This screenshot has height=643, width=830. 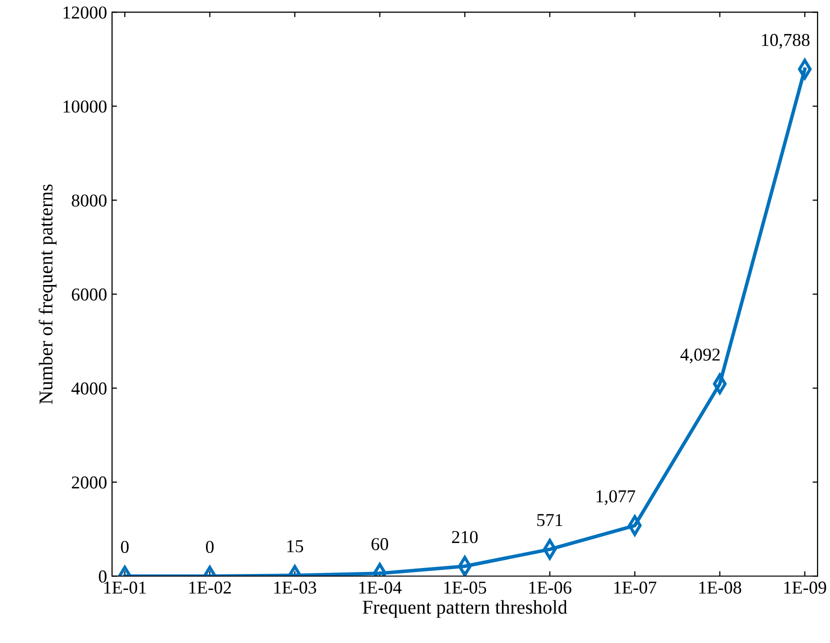 What do you see at coordinates (85, 12) in the screenshot?
I see `y-tick-label: 12000` at bounding box center [85, 12].